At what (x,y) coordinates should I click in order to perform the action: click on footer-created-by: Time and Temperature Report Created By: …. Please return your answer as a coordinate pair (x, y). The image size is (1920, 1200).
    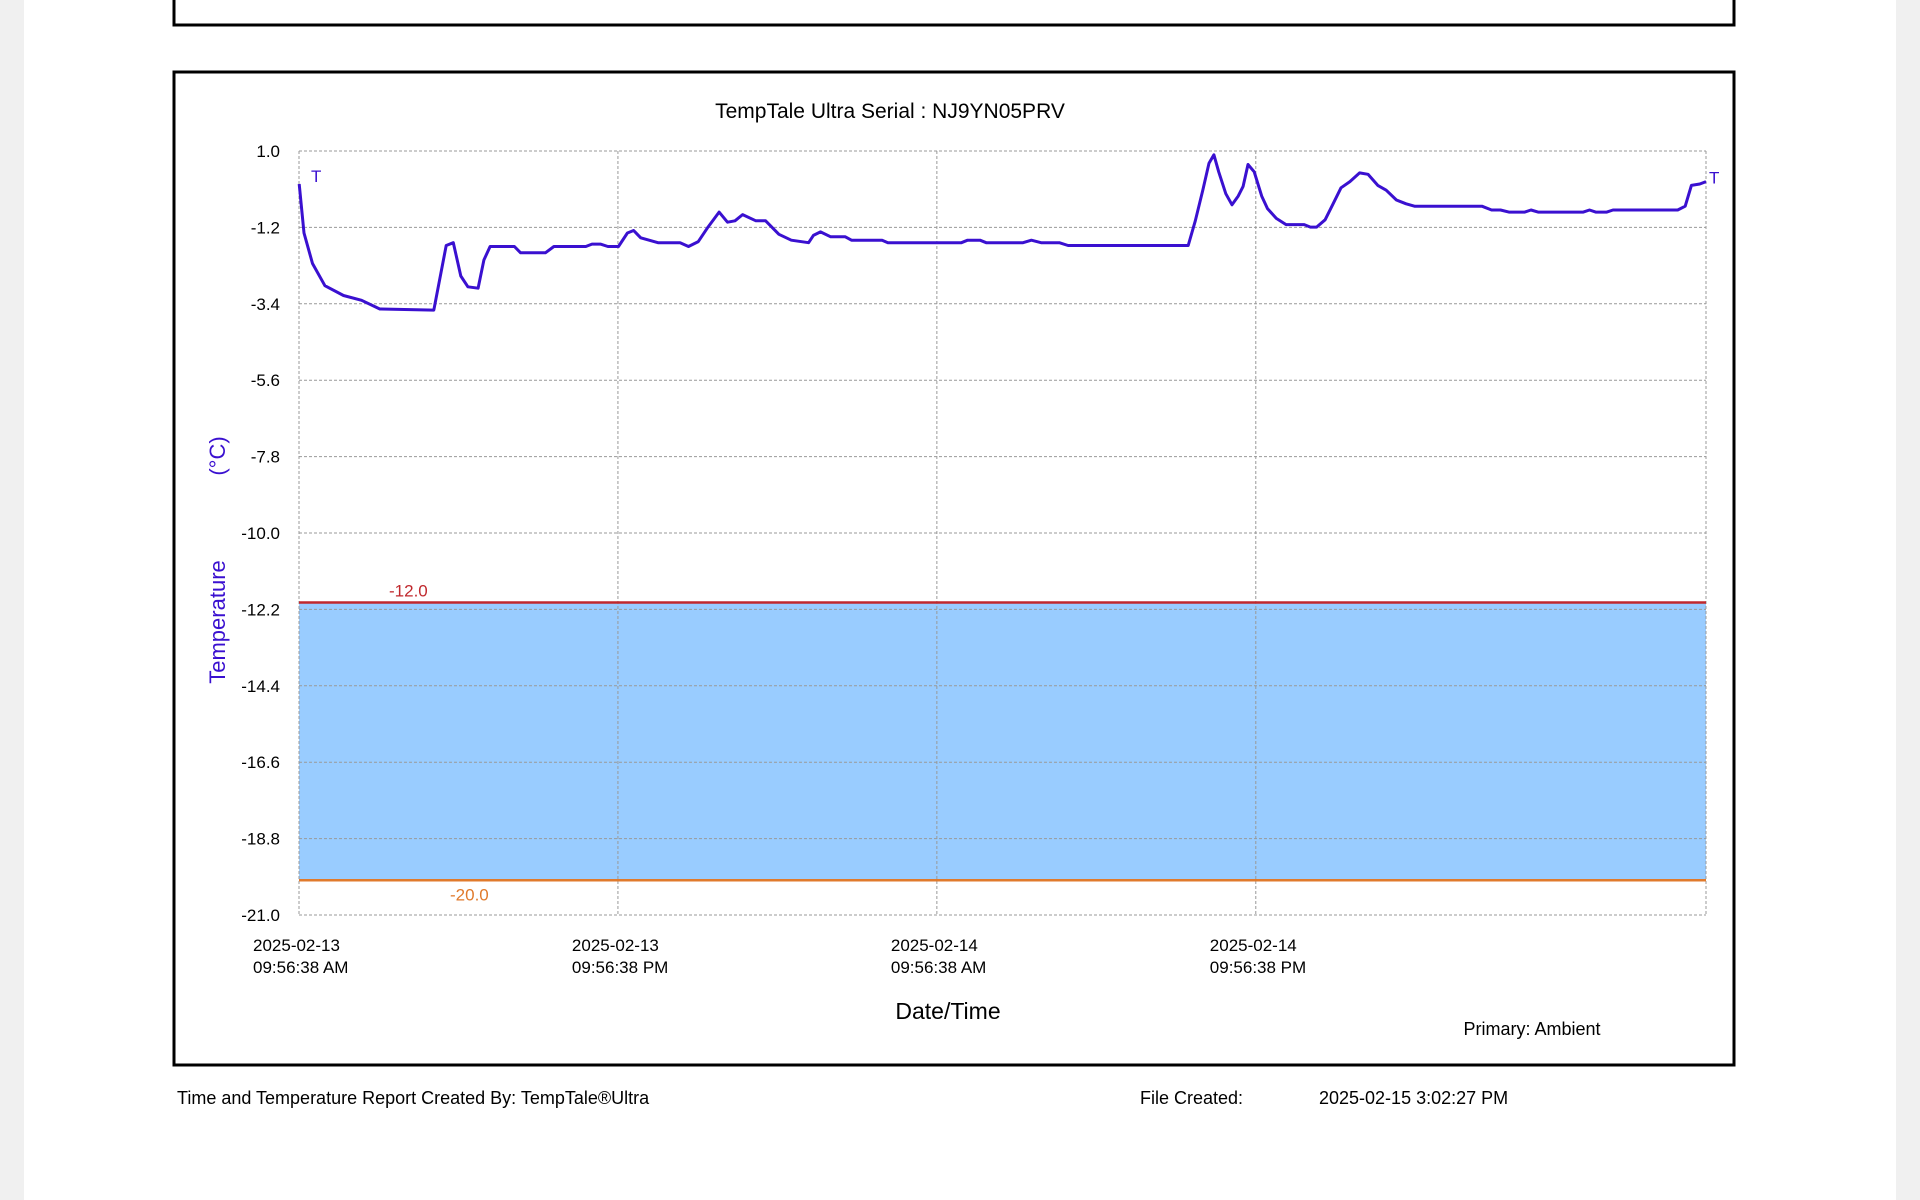
    Looking at the image, I should click on (413, 1098).